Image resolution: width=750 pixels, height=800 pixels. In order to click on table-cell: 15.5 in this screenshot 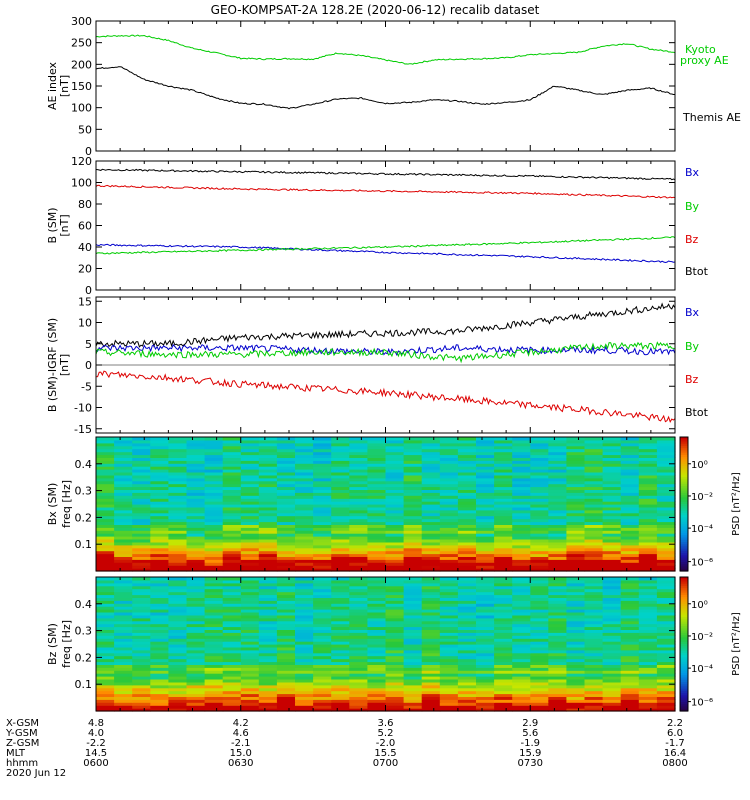, I will do `click(385, 753)`.